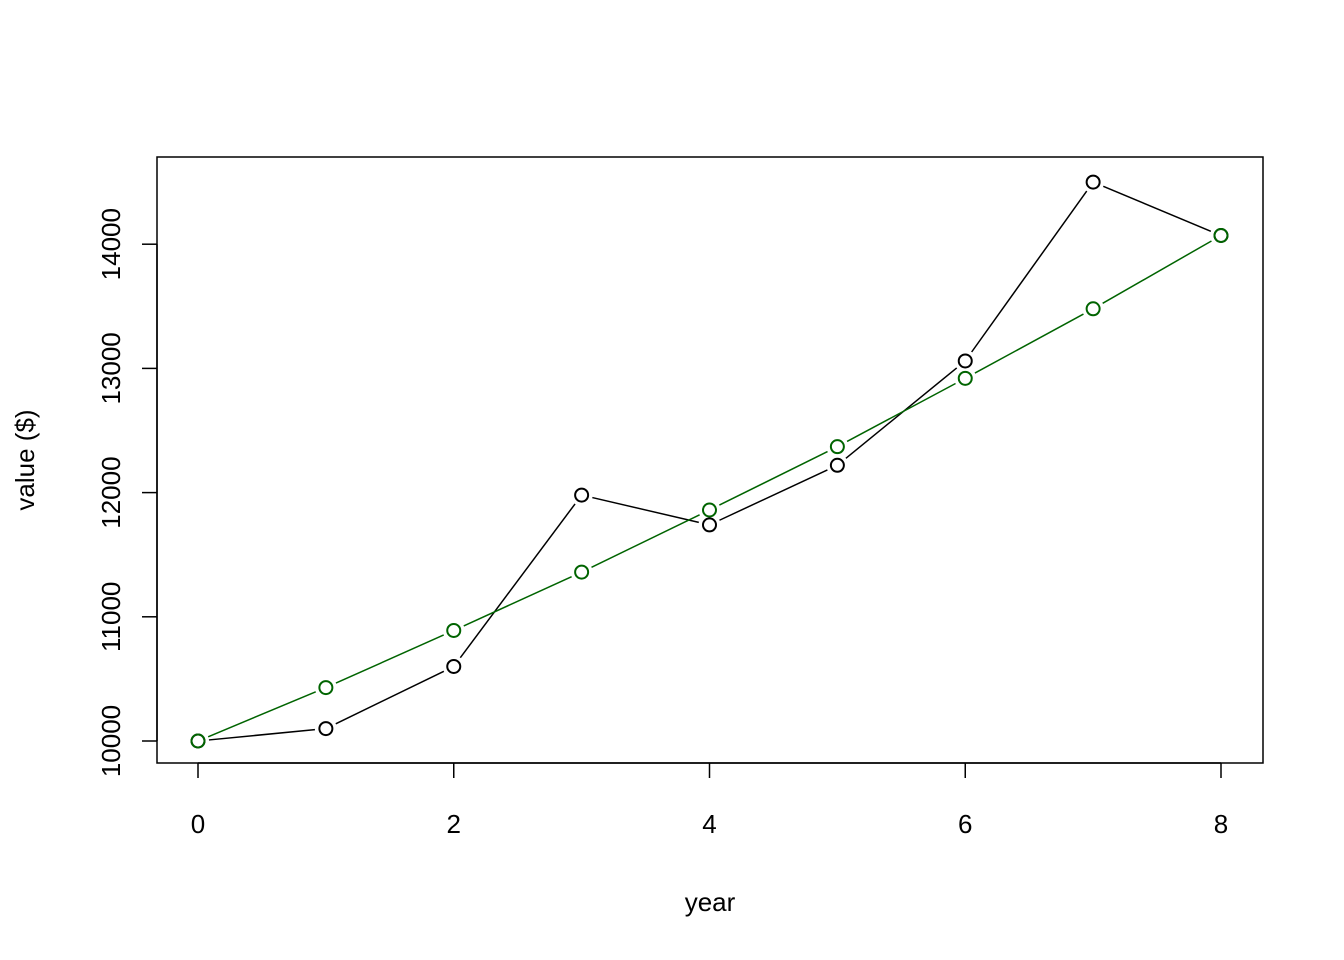  What do you see at coordinates (710, 902) in the screenshot?
I see `x-axis-title: year` at bounding box center [710, 902].